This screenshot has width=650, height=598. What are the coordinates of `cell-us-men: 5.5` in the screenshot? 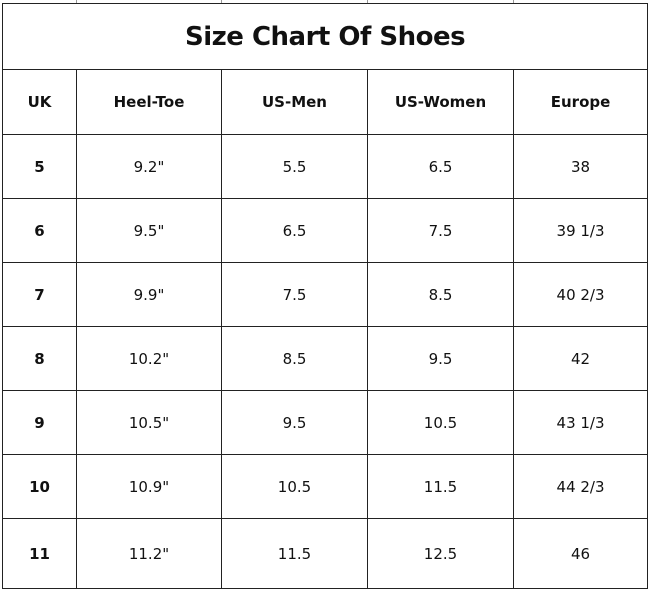 It's located at (294, 166).